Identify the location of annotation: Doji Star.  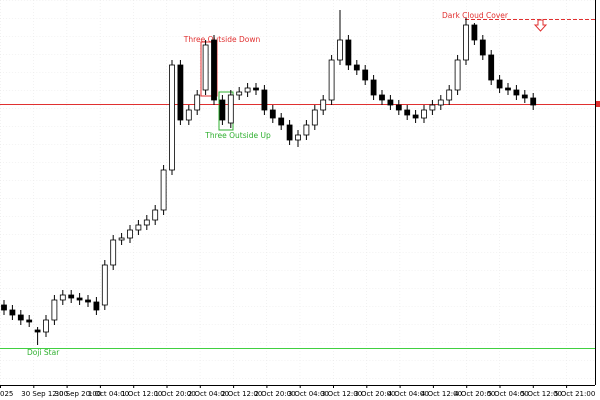
(43, 352).